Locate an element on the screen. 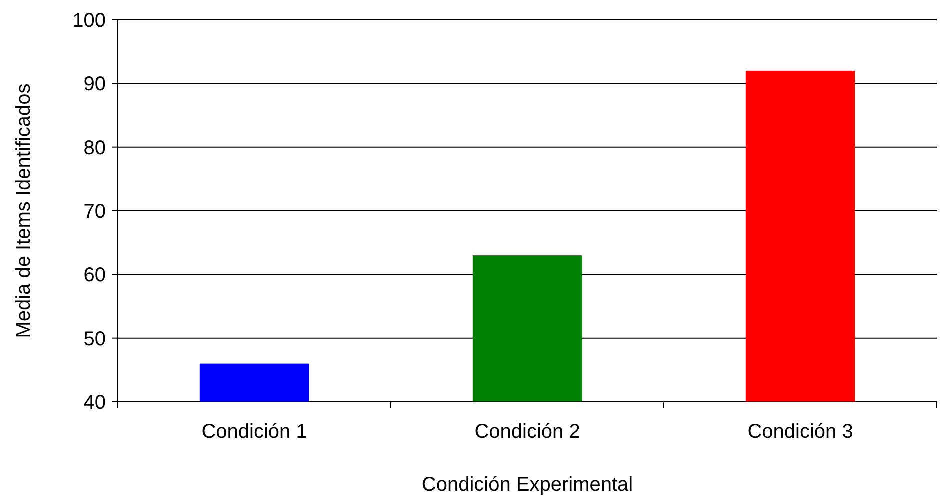 This screenshot has width=943, height=499. y-tick-label: 50 is located at coordinates (95, 339).